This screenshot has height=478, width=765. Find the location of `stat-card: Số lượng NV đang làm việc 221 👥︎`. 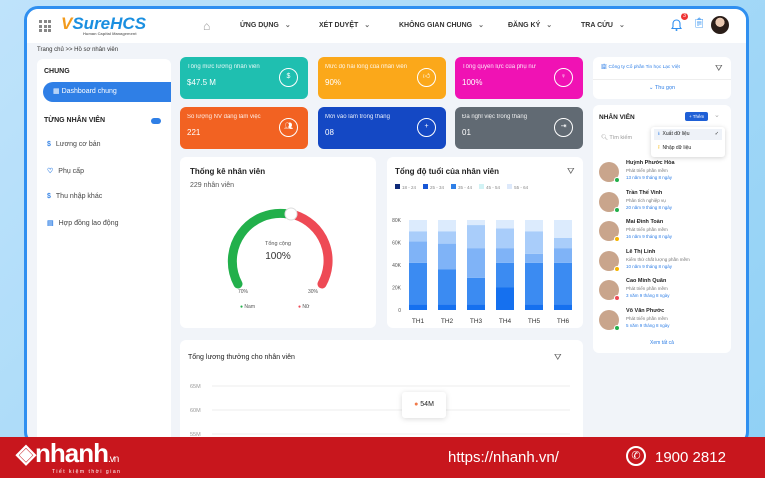

stat-card: Số lượng NV đang làm việc 221 👥︎ is located at coordinates (244, 128).